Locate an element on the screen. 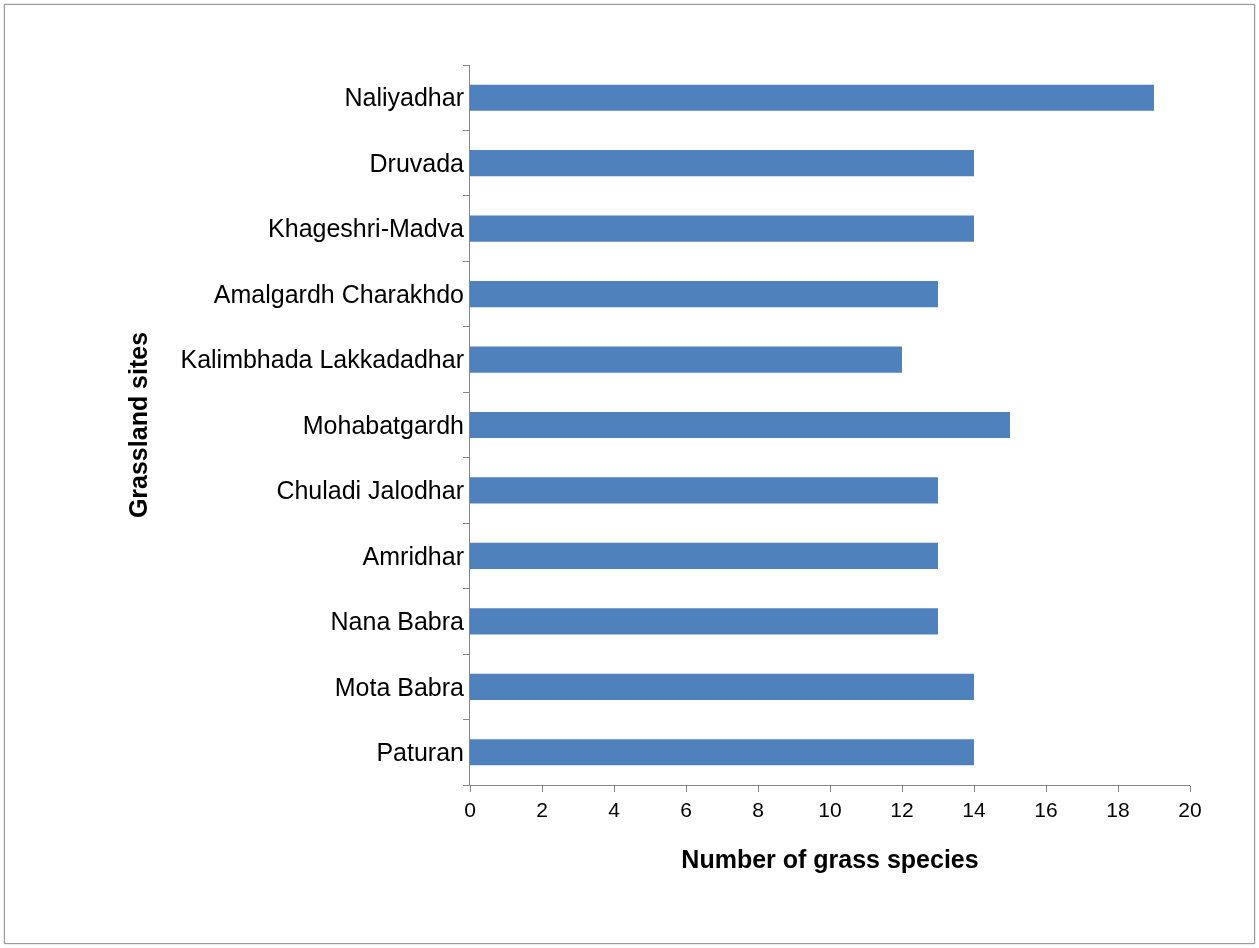 This screenshot has height=948, width=1259. y-tick-label: Druvada is located at coordinates (417, 162).